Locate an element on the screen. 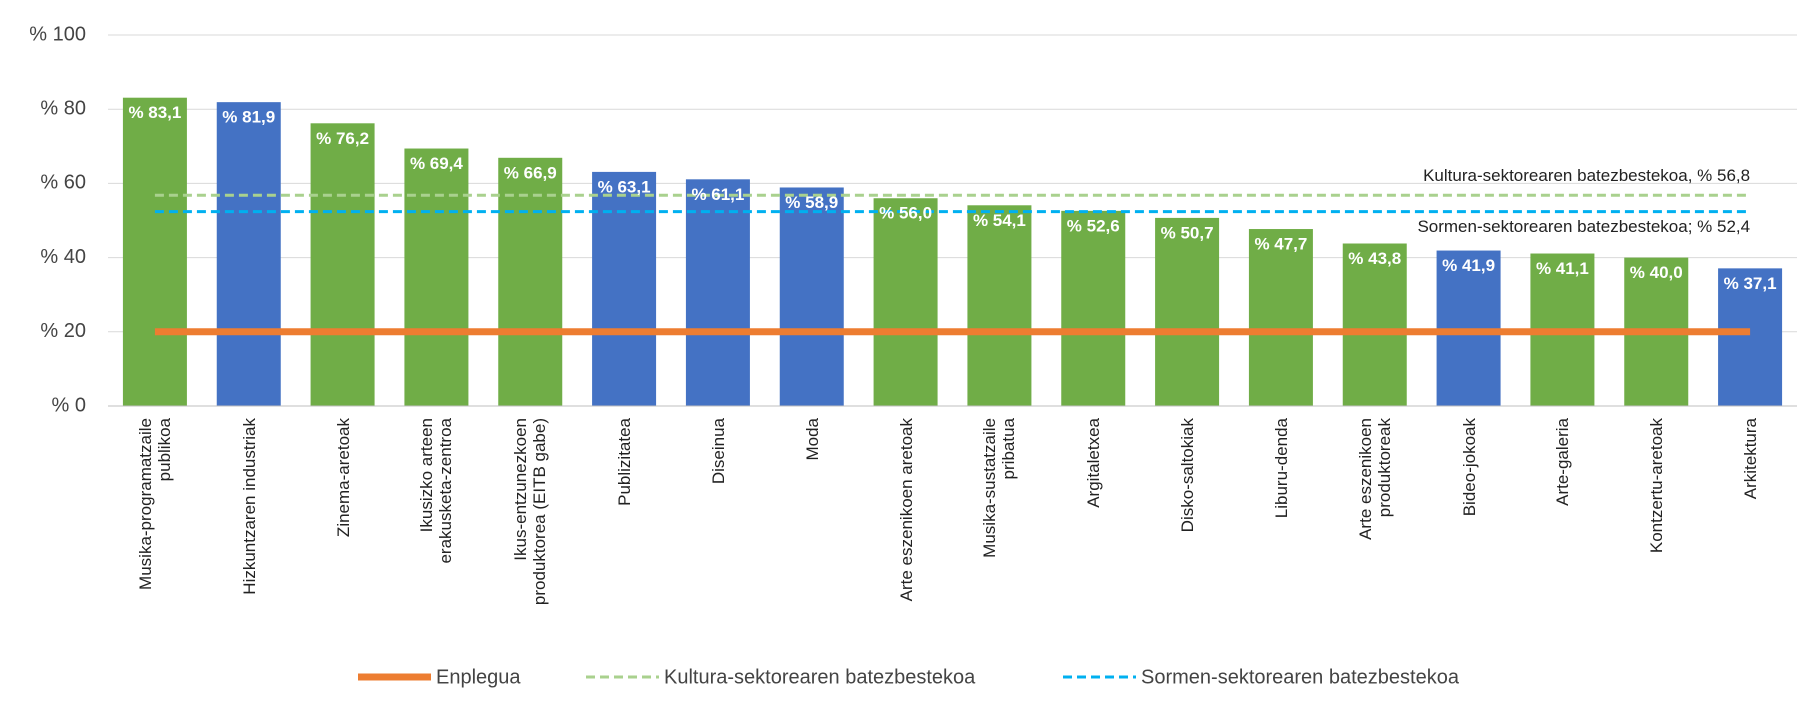  value-label: % 69,4 is located at coordinates (436, 163).